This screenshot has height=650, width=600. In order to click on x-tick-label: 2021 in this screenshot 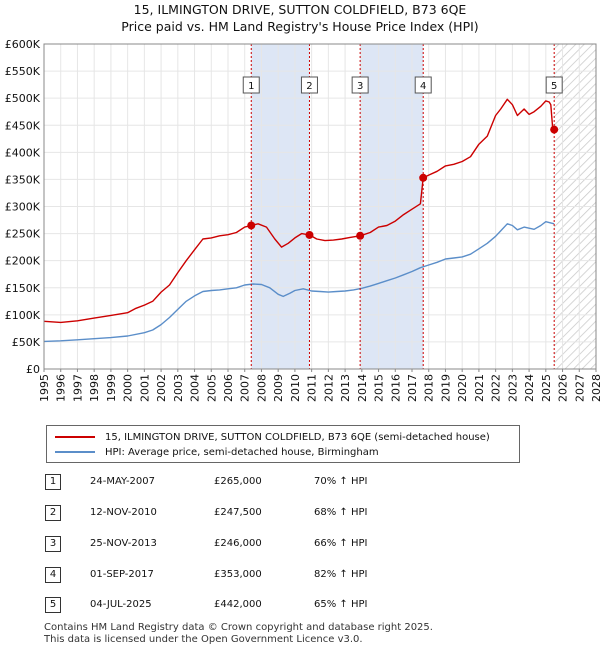, I will do `click(479, 388)`.